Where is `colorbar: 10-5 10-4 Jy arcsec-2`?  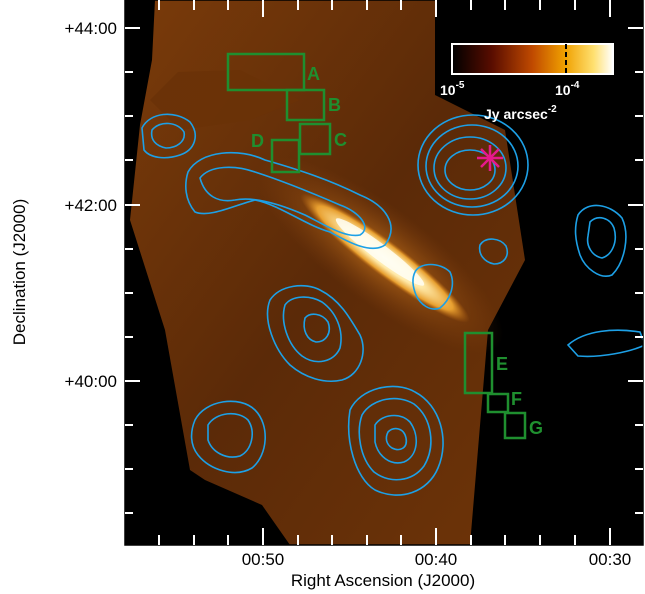
colorbar: 10-5 10-4 Jy arcsec-2 is located at coordinates (527, 82).